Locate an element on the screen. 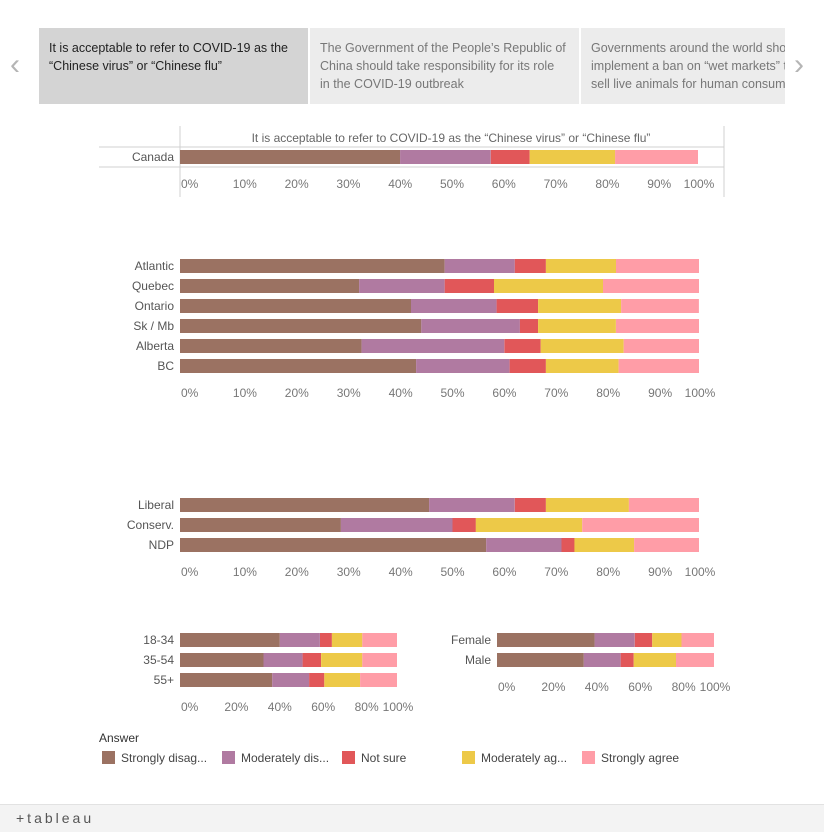 The width and height of the screenshot is (824, 832). category-label: Female is located at coordinates (471, 640).